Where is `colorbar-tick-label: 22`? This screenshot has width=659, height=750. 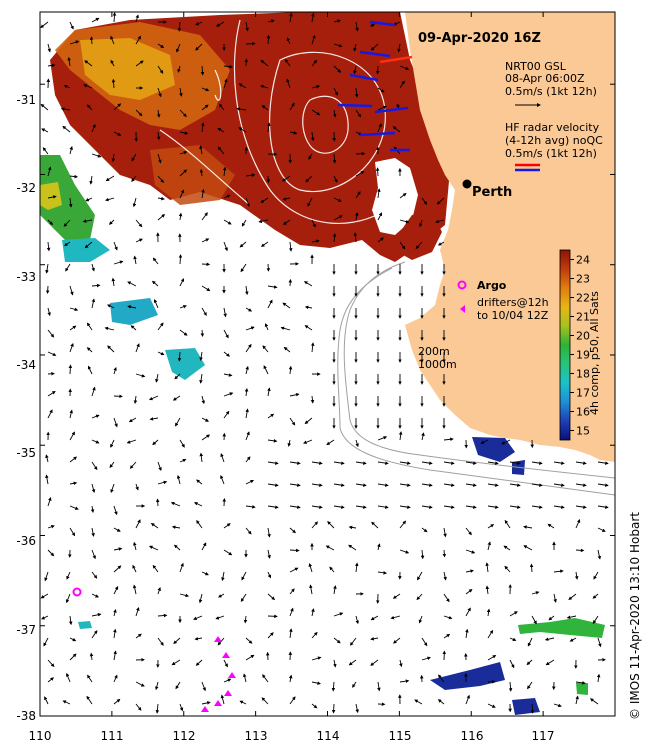
colorbar-tick-label: 22 is located at coordinates (583, 298).